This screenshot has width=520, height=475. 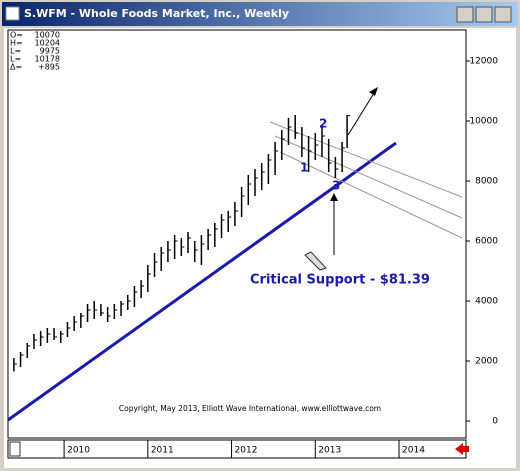 What do you see at coordinates (16, 67) in the screenshot?
I see `info-label: Δ=` at bounding box center [16, 67].